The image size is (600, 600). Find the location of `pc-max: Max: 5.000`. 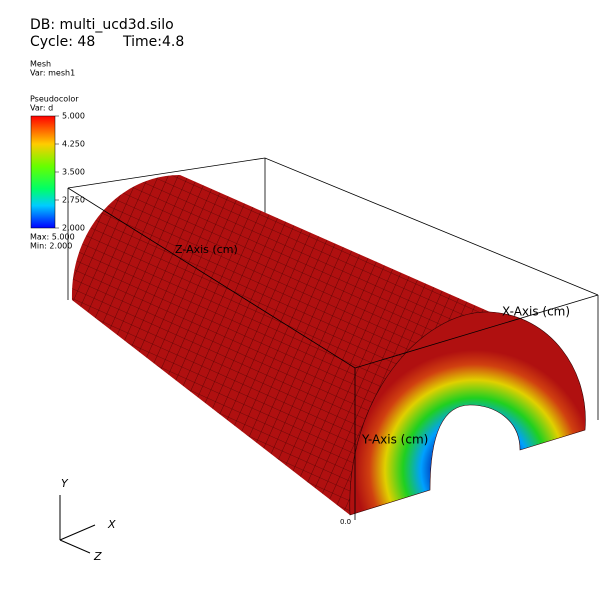

pc-max: Max: 5.000 is located at coordinates (52, 237).